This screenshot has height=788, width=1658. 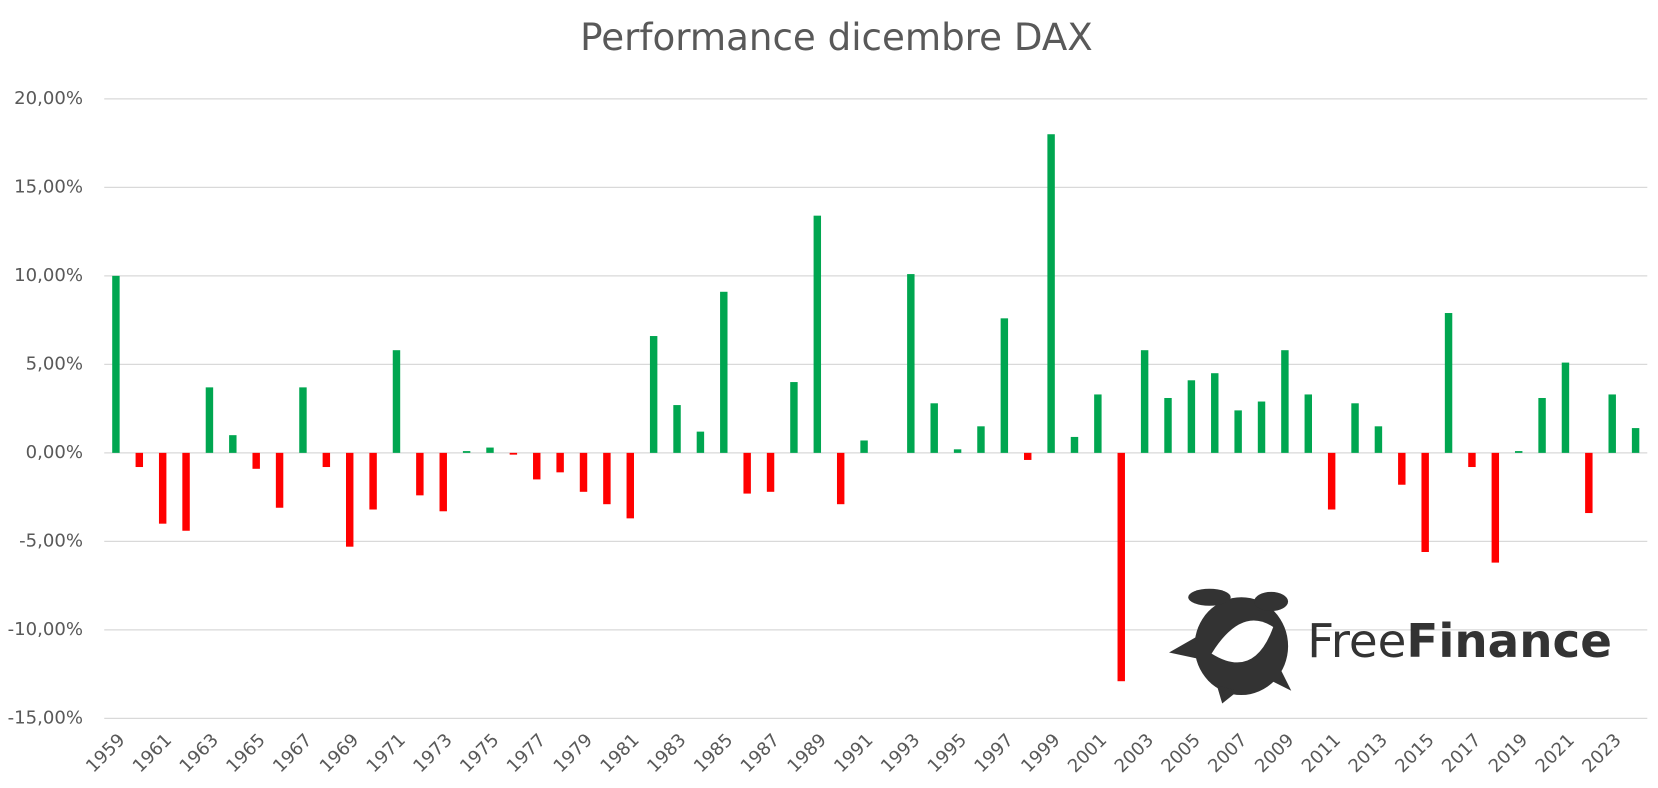 What do you see at coordinates (245, 753) in the screenshot?
I see `x-tick-label: 1965` at bounding box center [245, 753].